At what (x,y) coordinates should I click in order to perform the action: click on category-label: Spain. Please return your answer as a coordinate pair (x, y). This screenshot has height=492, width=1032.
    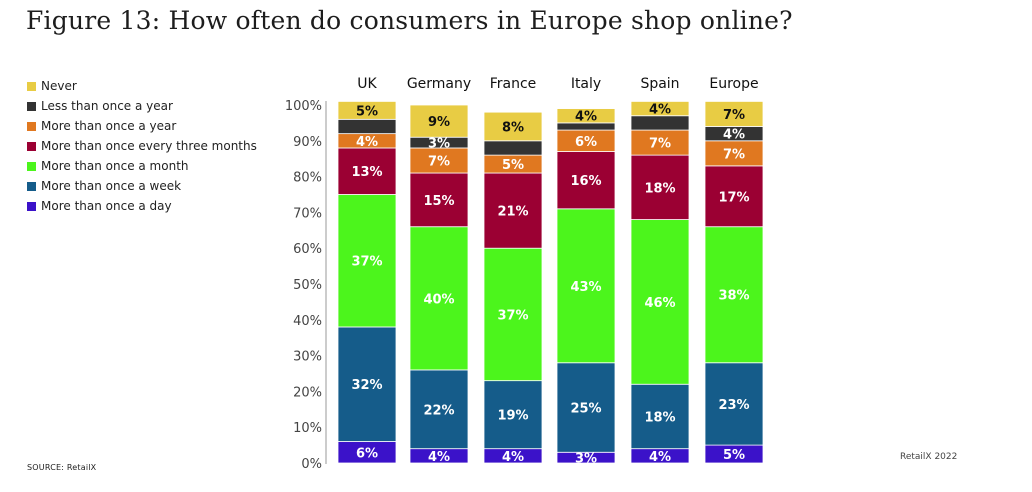
    Looking at the image, I should click on (659, 84).